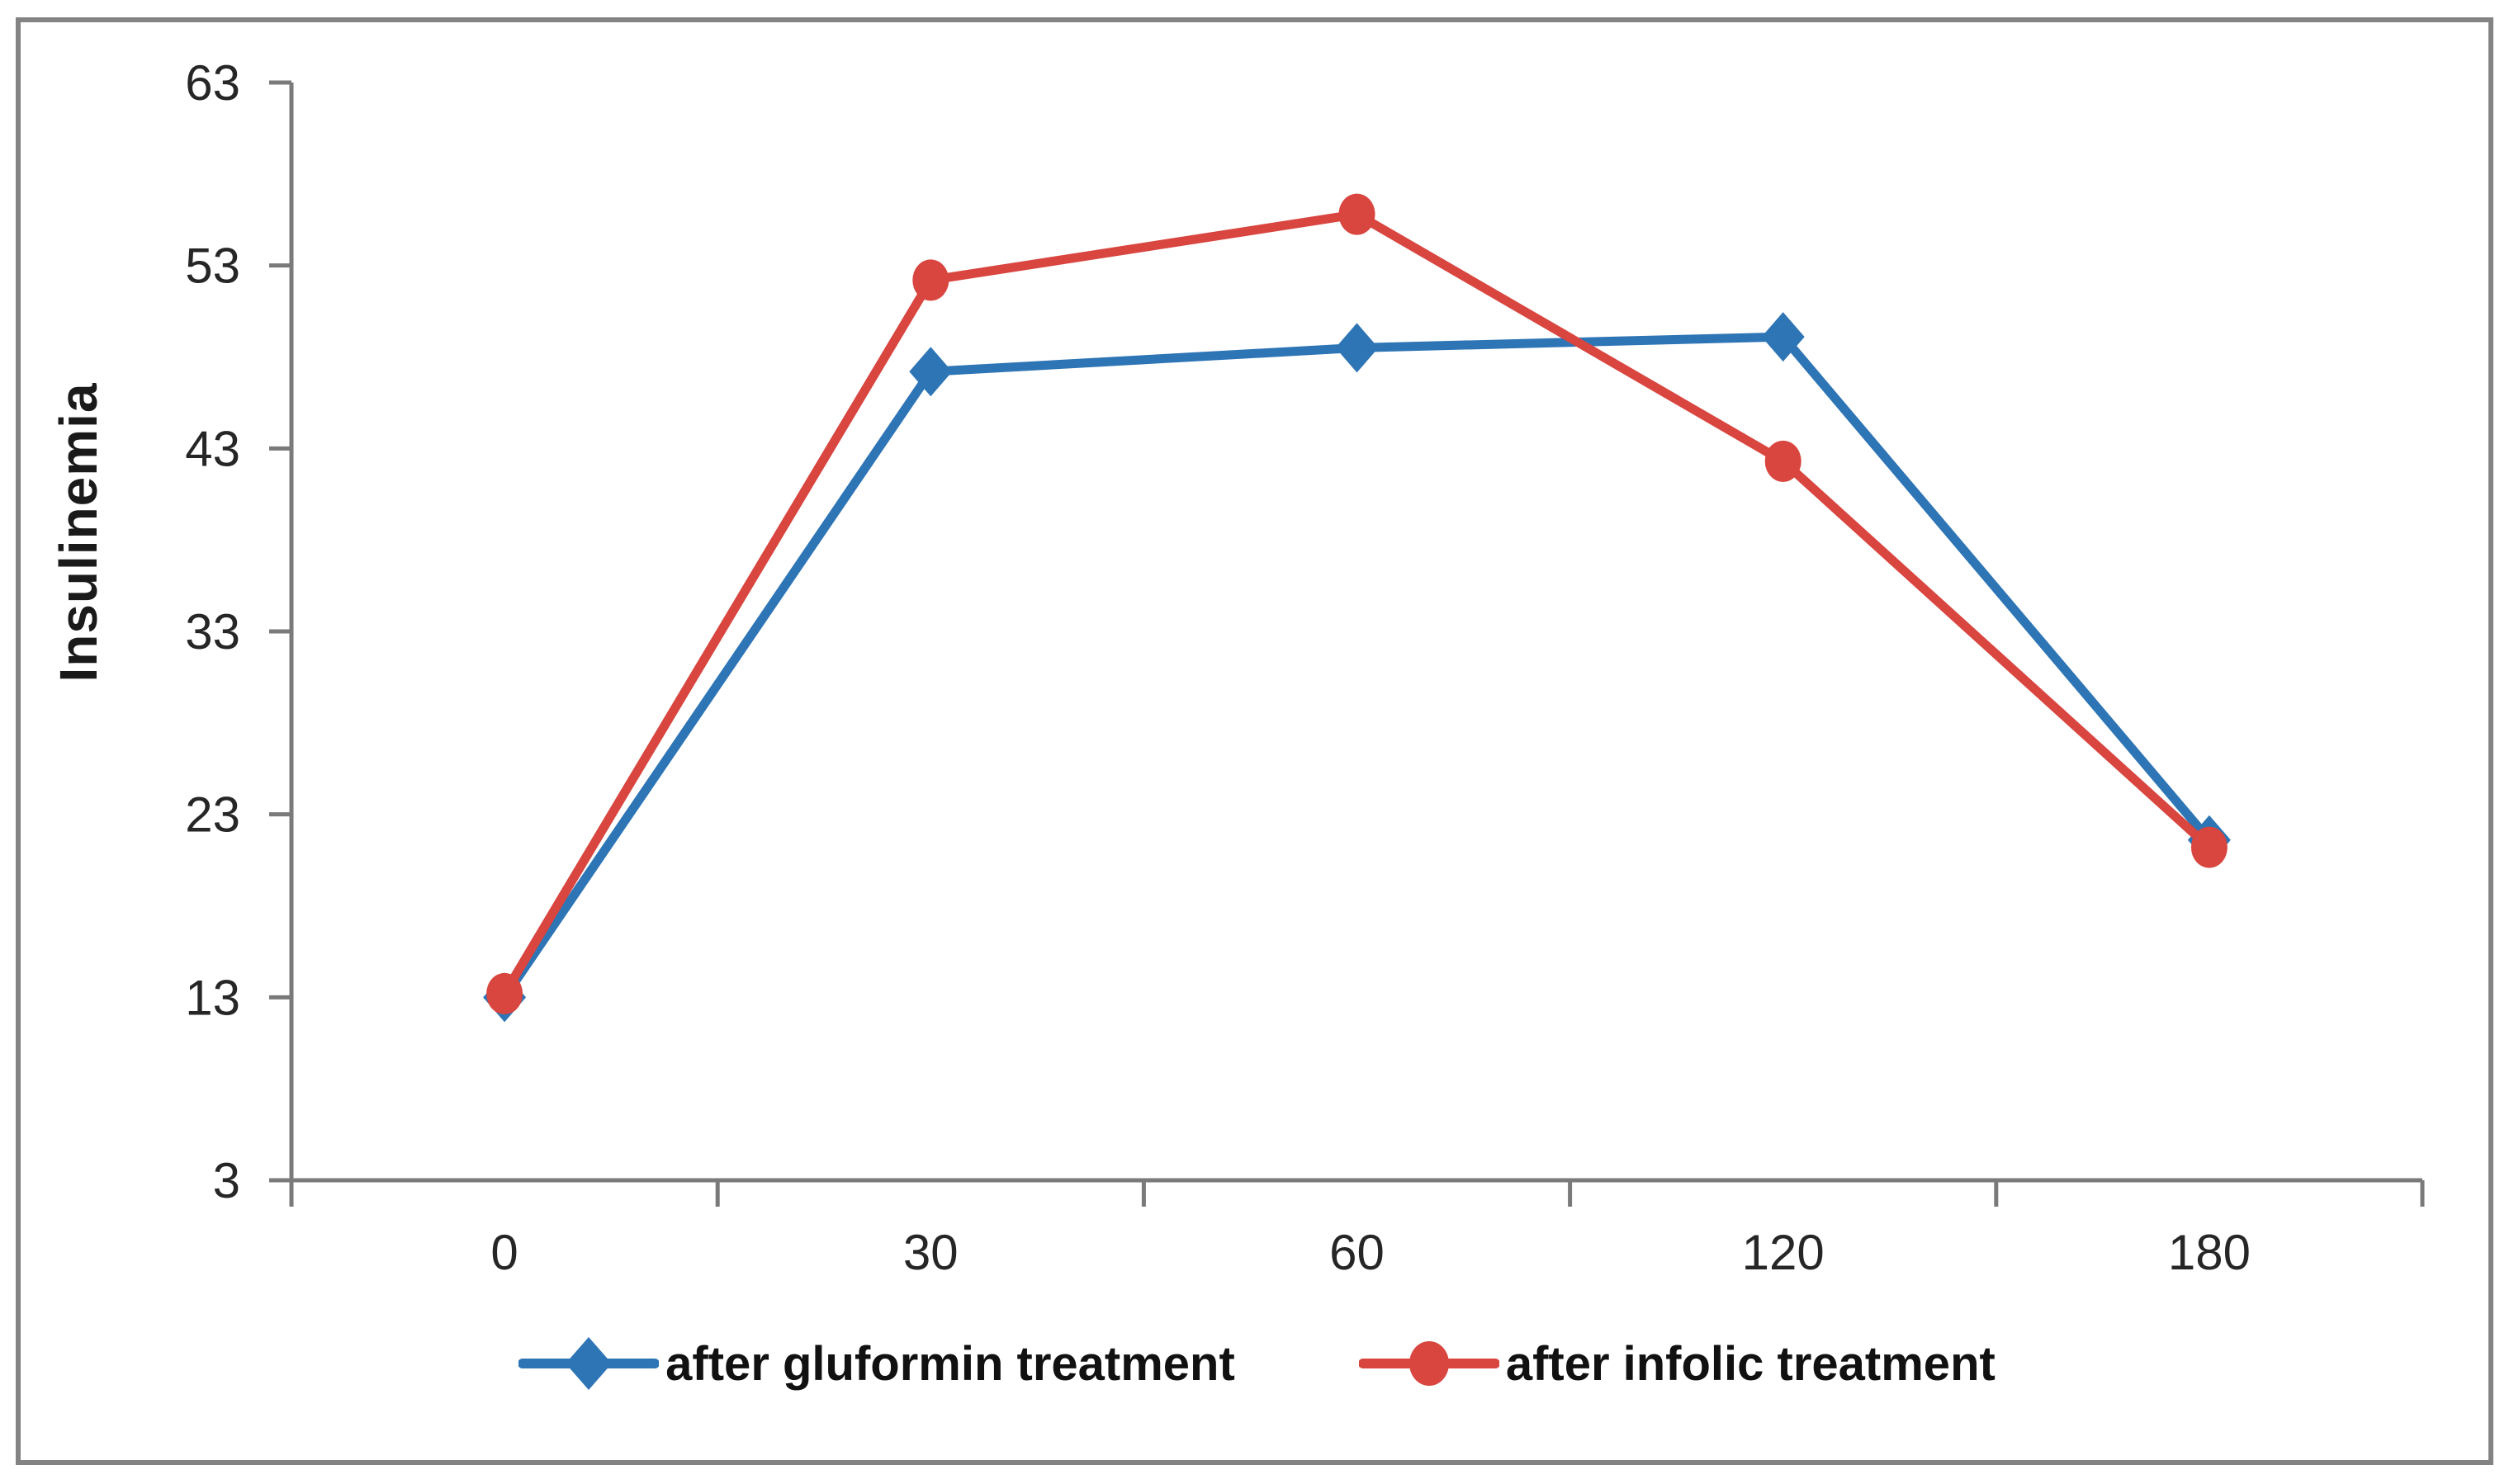 This screenshot has width=2514, height=1484. Describe the element at coordinates (1428, 1363) in the screenshot. I see `legend-circle-icon` at that location.